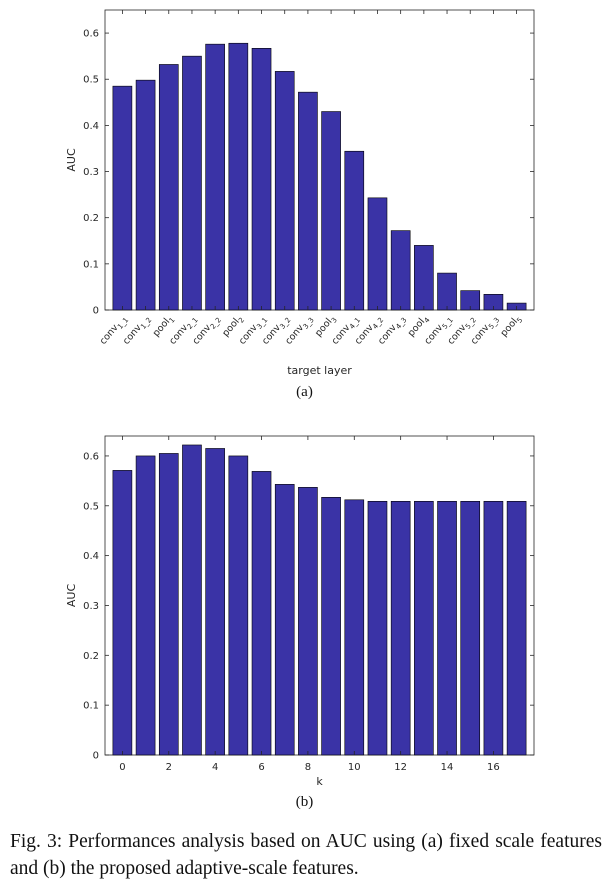 This screenshot has height=891, width=609. What do you see at coordinates (308, 767) in the screenshot?
I see `chart-b-xtick-label-4: 8` at bounding box center [308, 767].